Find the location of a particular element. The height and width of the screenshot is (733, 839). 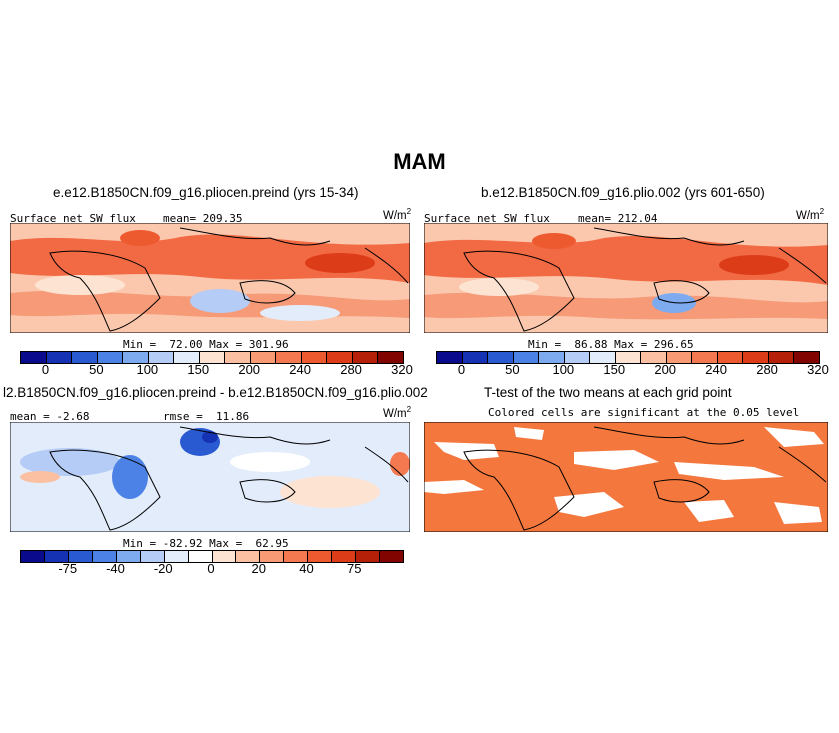

panel2-units: W/m2 is located at coordinates (810, 214).